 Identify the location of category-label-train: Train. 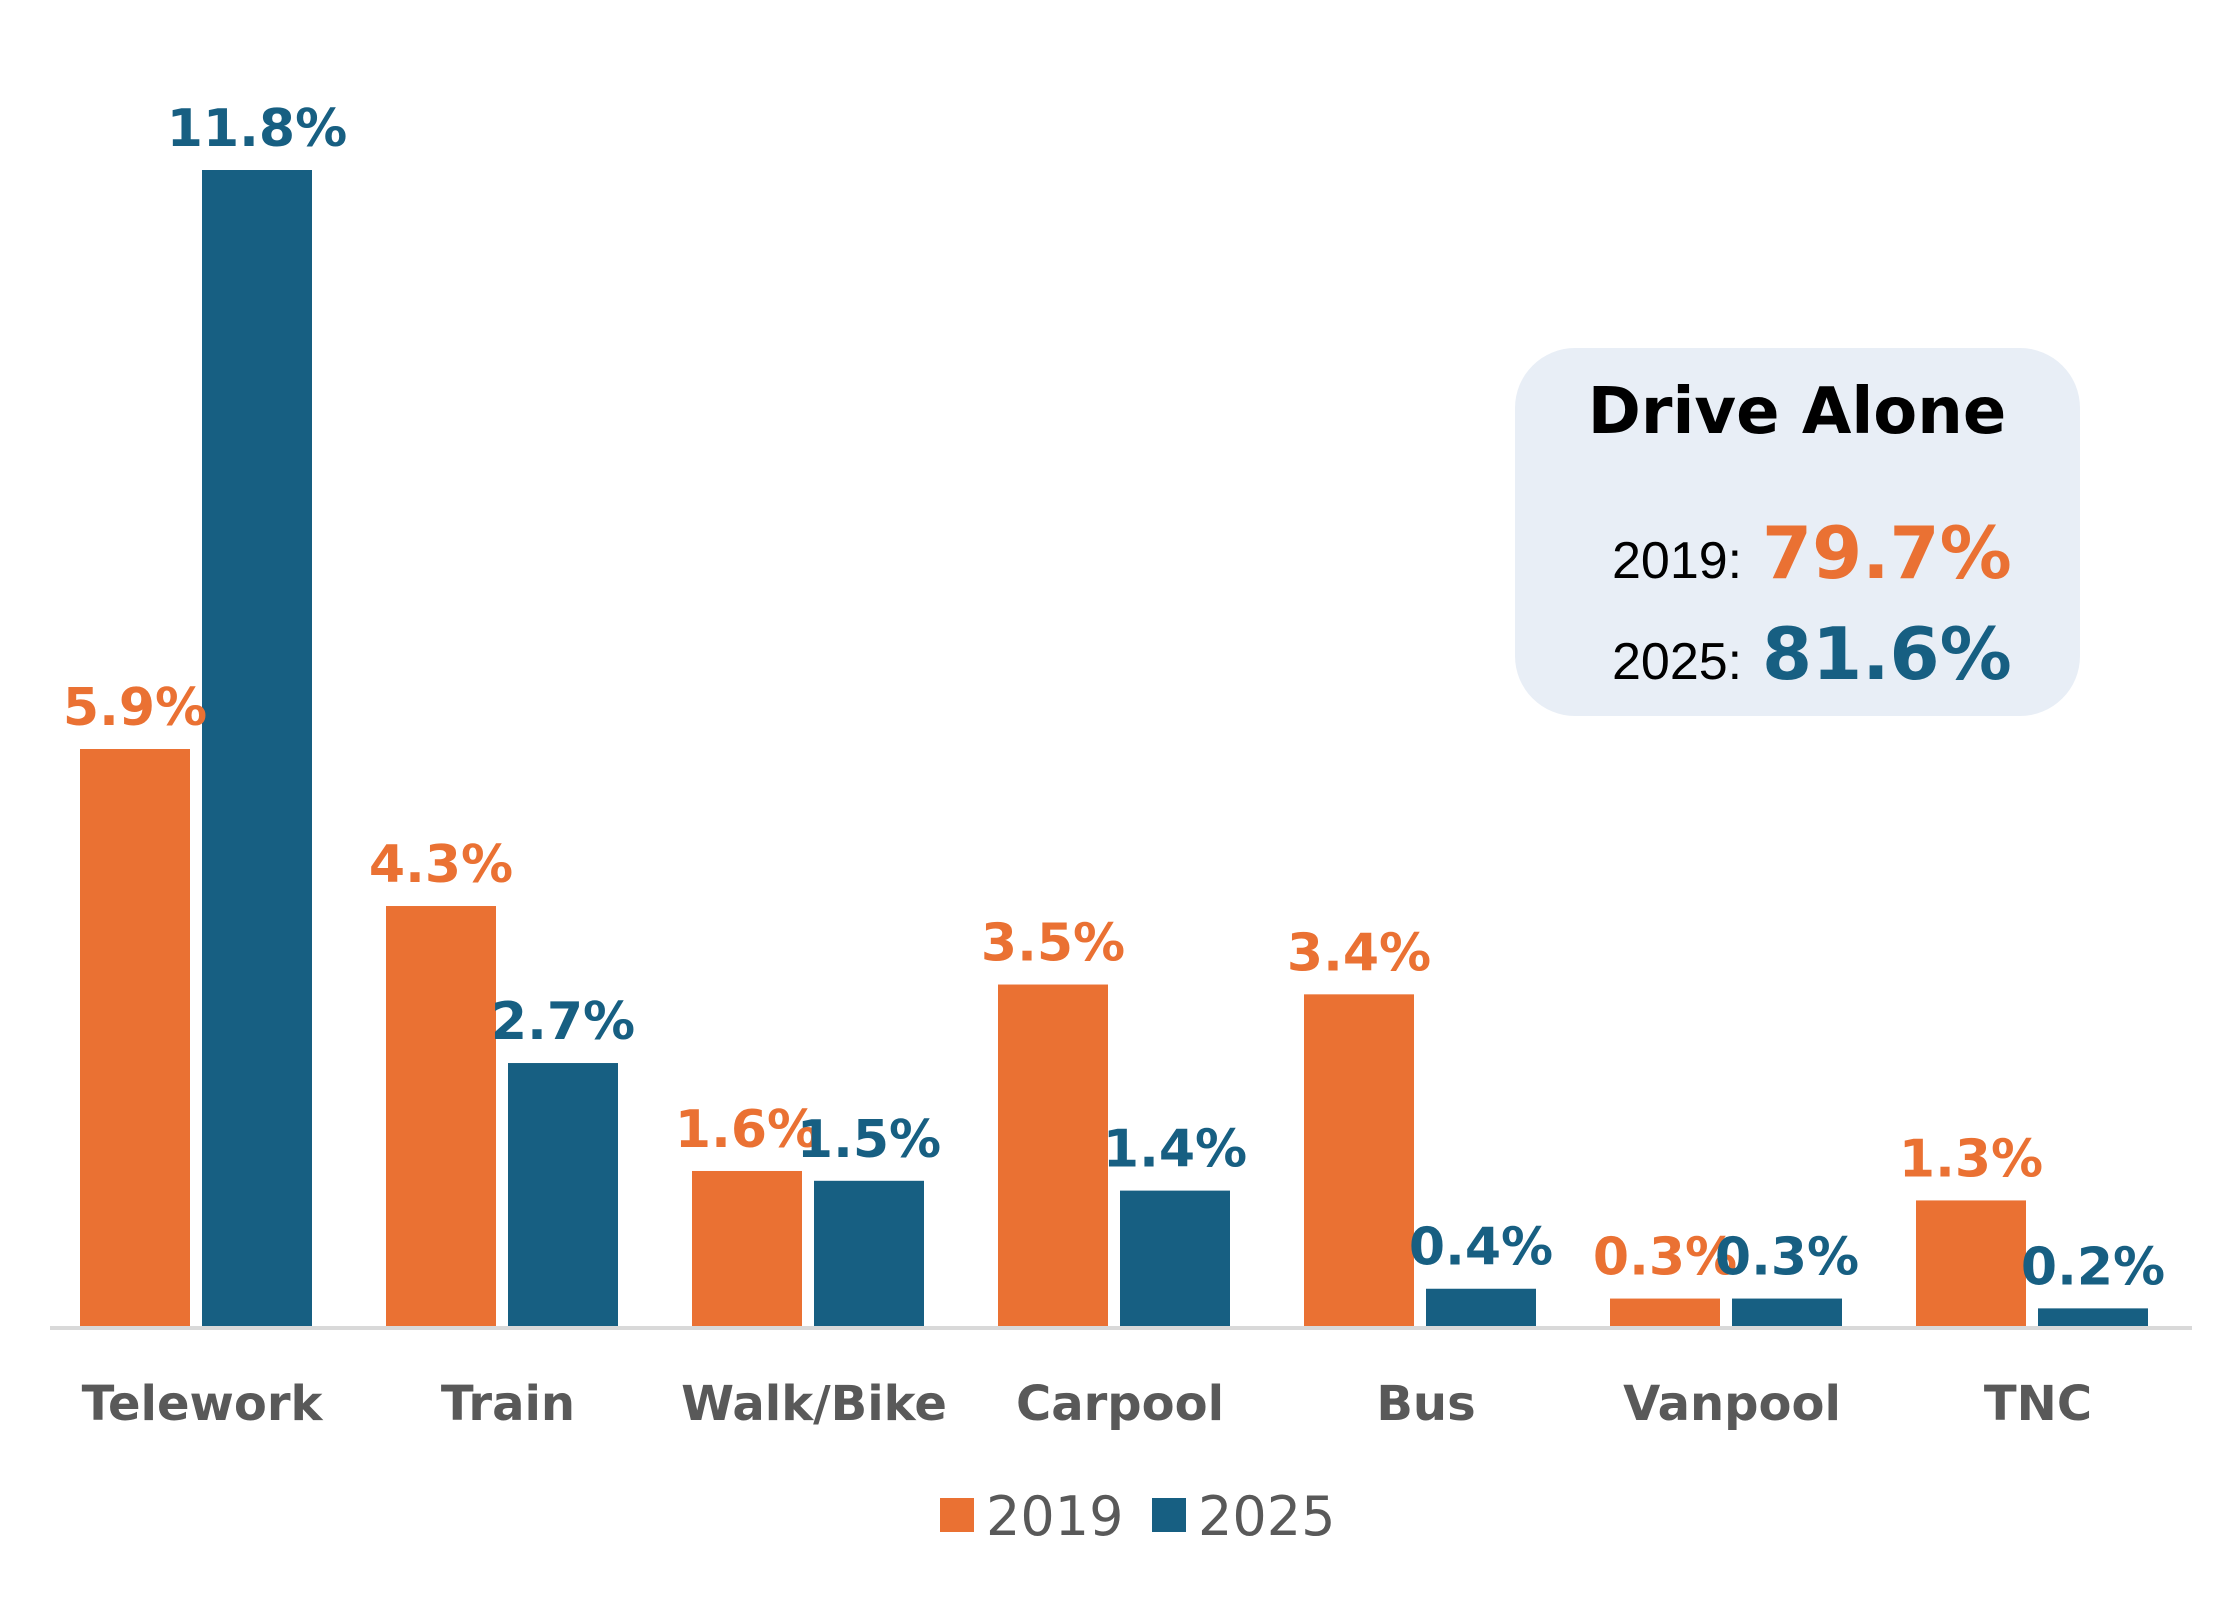
(508, 1404).